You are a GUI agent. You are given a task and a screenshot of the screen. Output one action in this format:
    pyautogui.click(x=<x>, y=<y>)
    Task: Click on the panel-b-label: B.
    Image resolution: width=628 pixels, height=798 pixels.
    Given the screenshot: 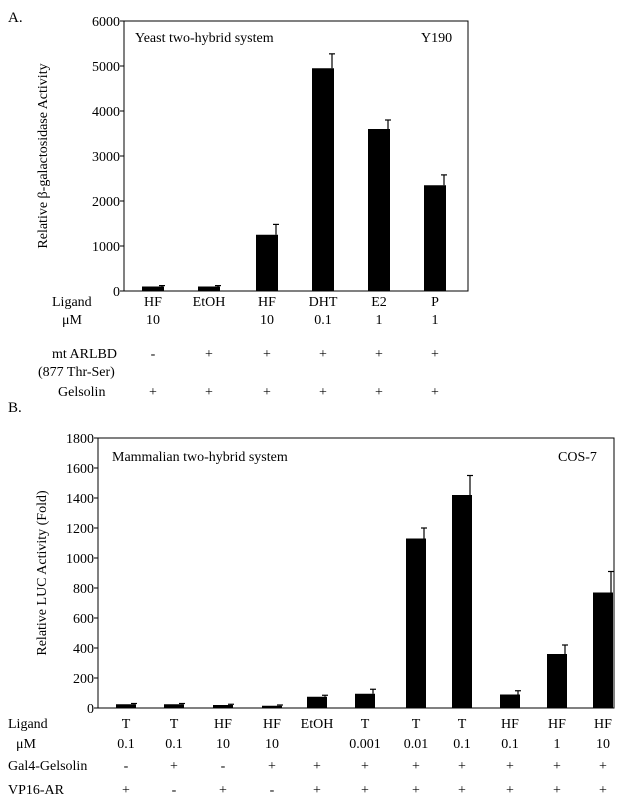 What is the action you would take?
    pyautogui.click(x=15, y=408)
    